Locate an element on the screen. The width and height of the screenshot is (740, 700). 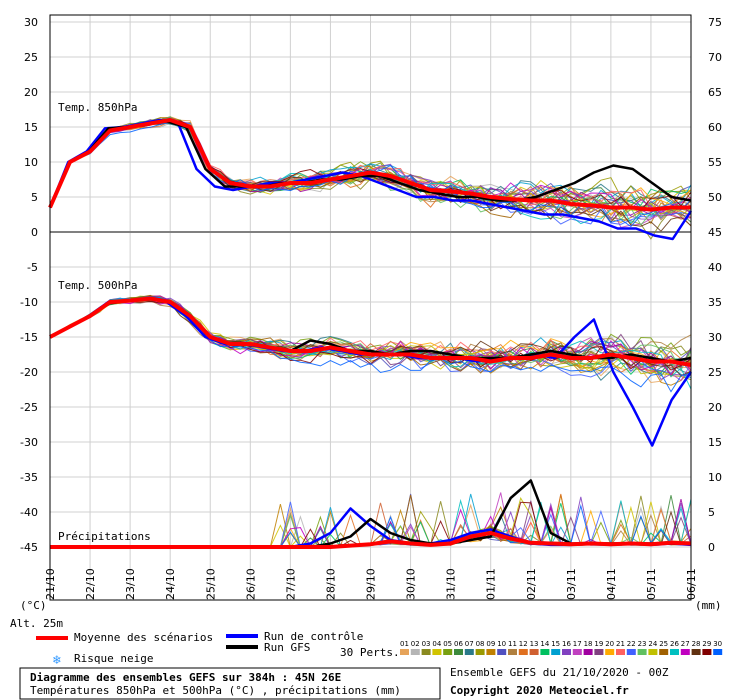
right-tick-label: 30 is located at coordinates (715, 337).